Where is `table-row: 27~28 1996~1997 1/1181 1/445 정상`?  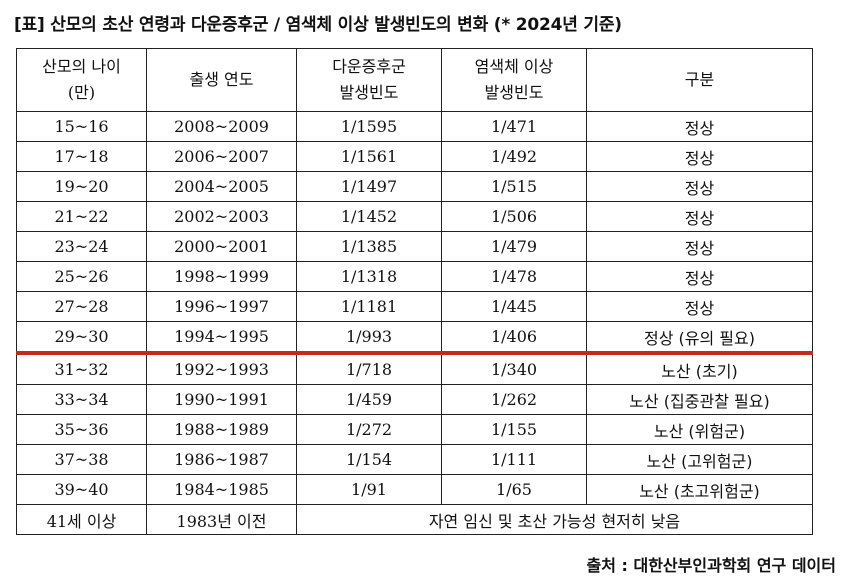
table-row: 27~28 1996~1997 1/1181 1/445 정상 is located at coordinates (414, 306).